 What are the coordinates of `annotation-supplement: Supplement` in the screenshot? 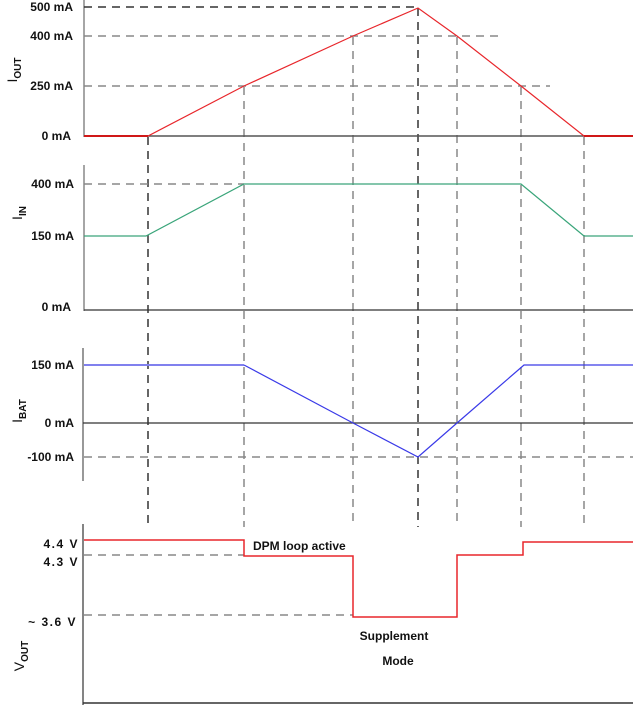 It's located at (394, 636).